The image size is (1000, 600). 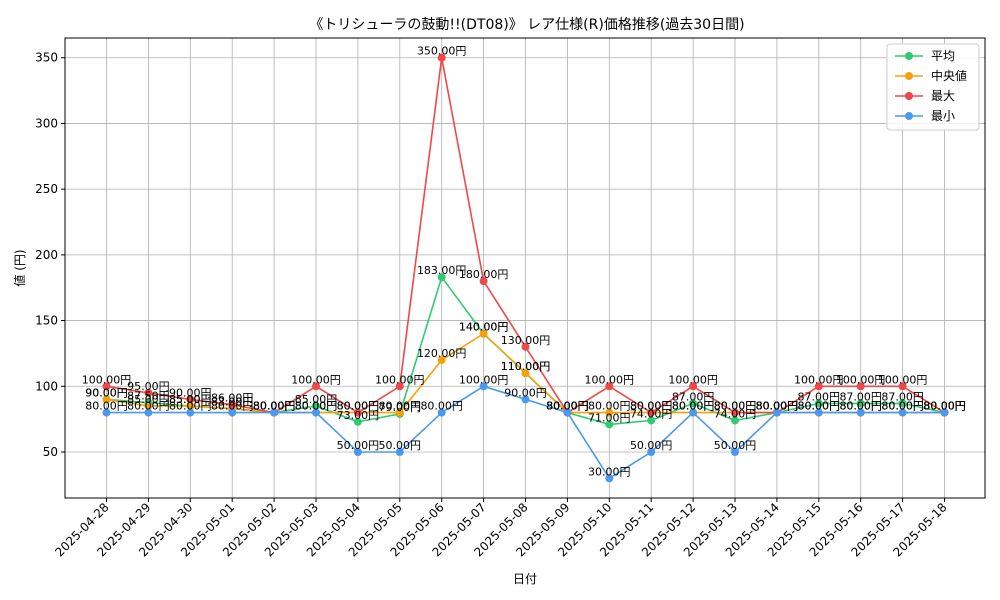 I want to click on data-label: 71.00円, so click(x=609, y=417).